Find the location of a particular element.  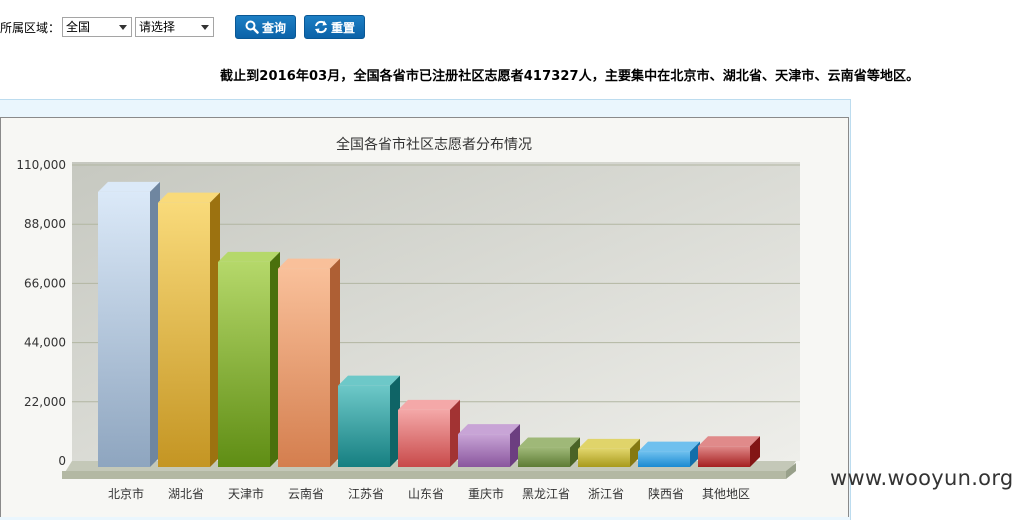

floor-front is located at coordinates (424, 475).